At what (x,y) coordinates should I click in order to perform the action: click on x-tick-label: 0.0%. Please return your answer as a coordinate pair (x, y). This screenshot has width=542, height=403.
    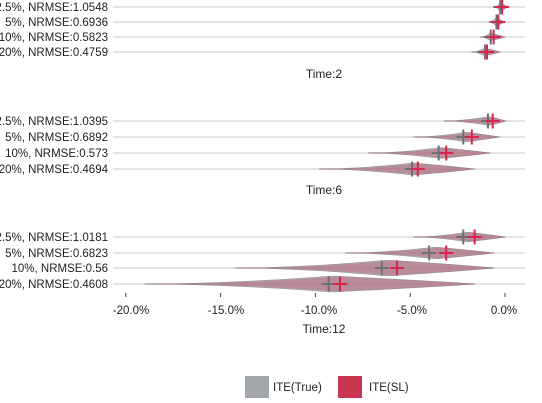
    Looking at the image, I should click on (504, 311).